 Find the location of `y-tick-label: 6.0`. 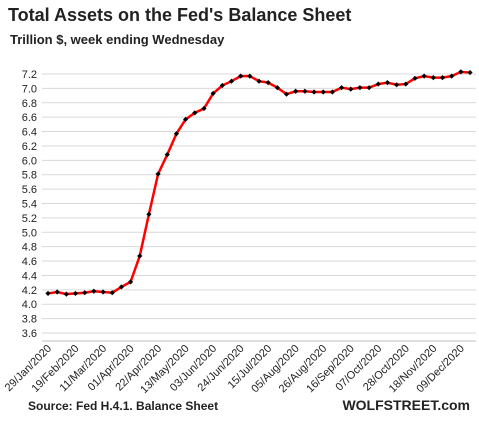

y-tick-label: 6.0 is located at coordinates (29, 161).